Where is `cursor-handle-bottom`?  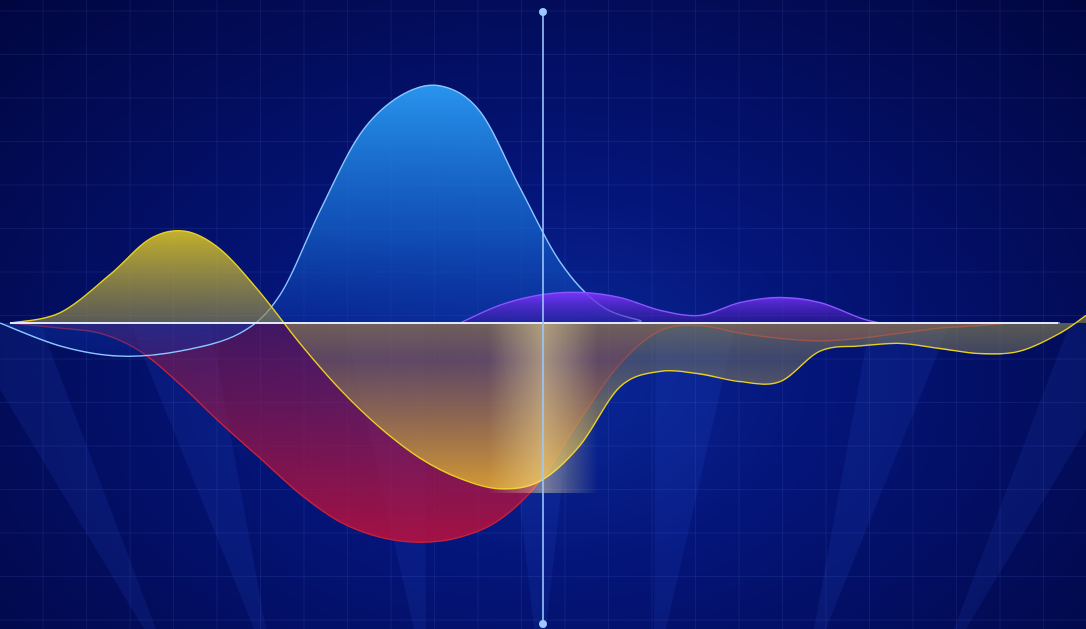
cursor-handle-bottom is located at coordinates (543, 624).